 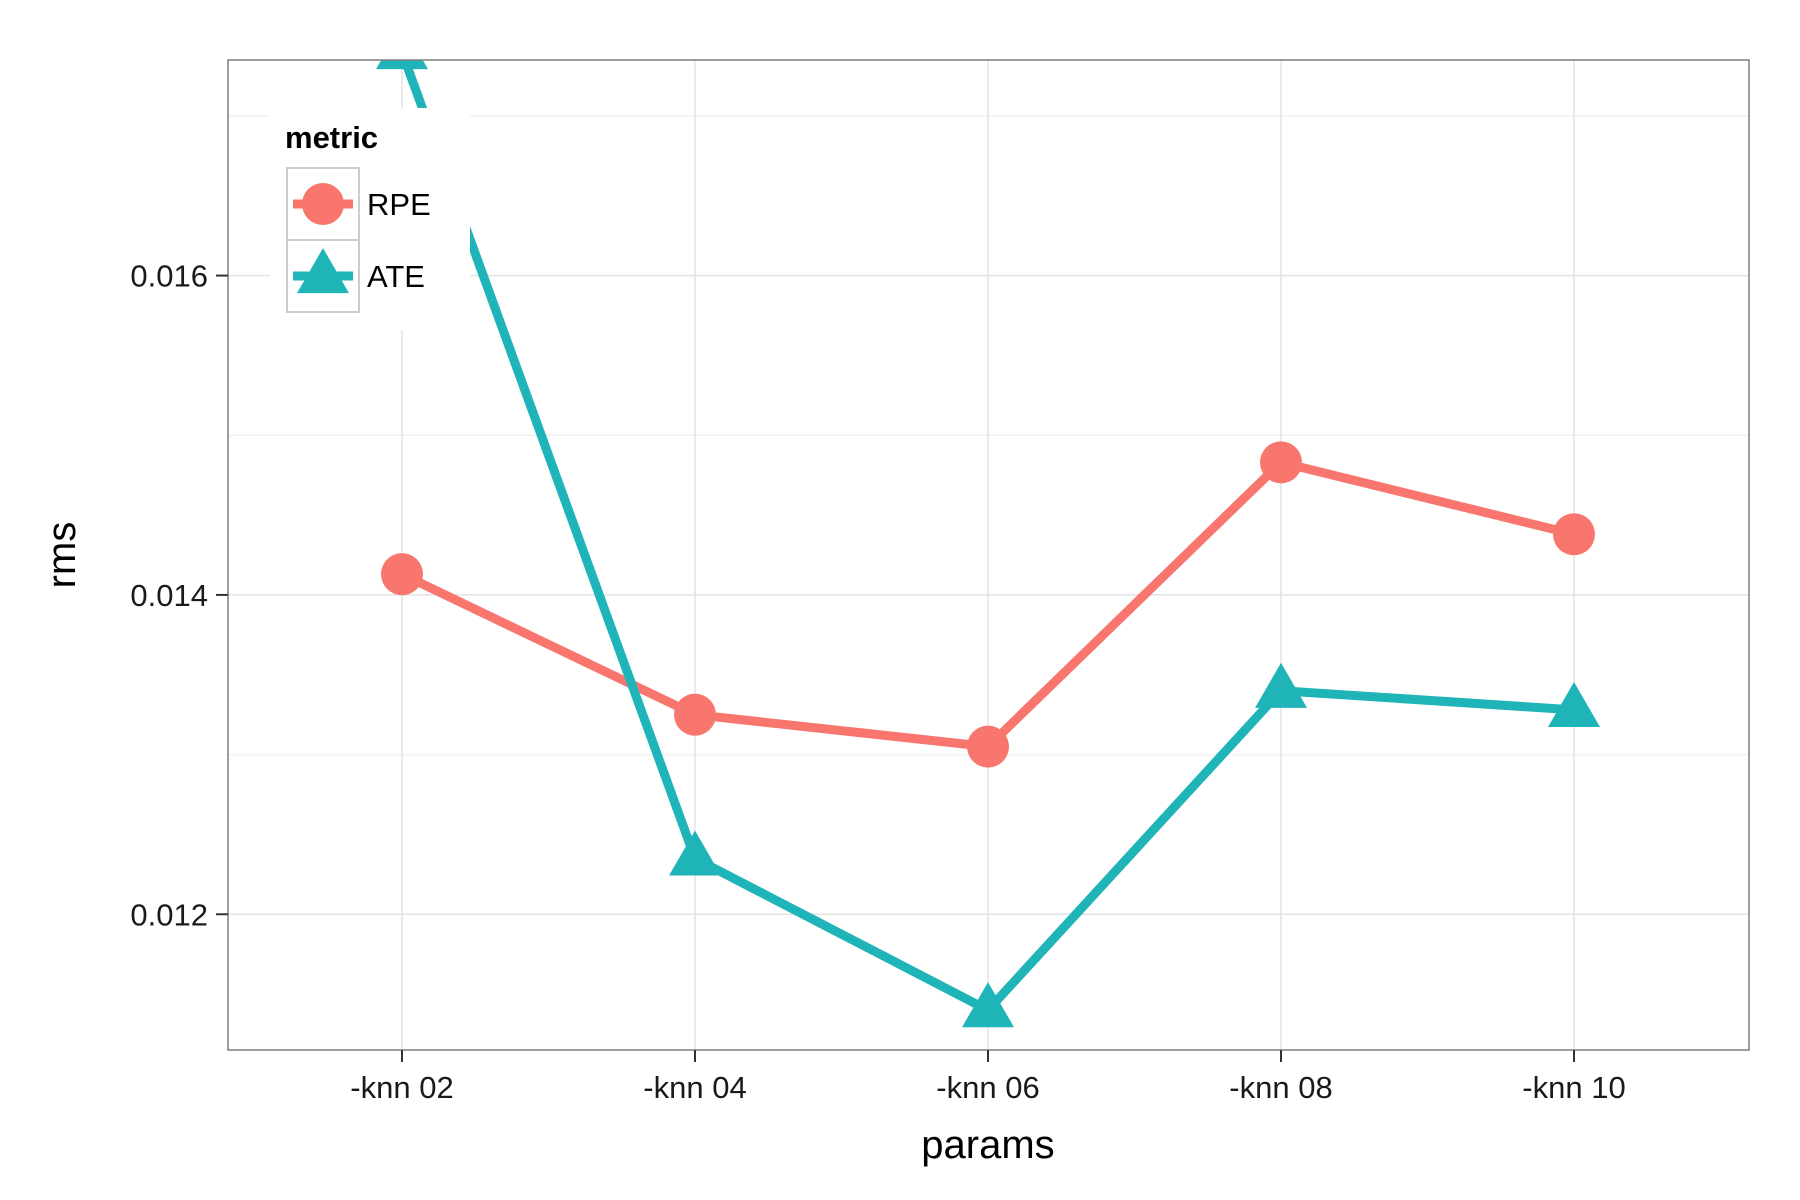 I want to click on legend-label-ate: ATE, so click(x=396, y=276).